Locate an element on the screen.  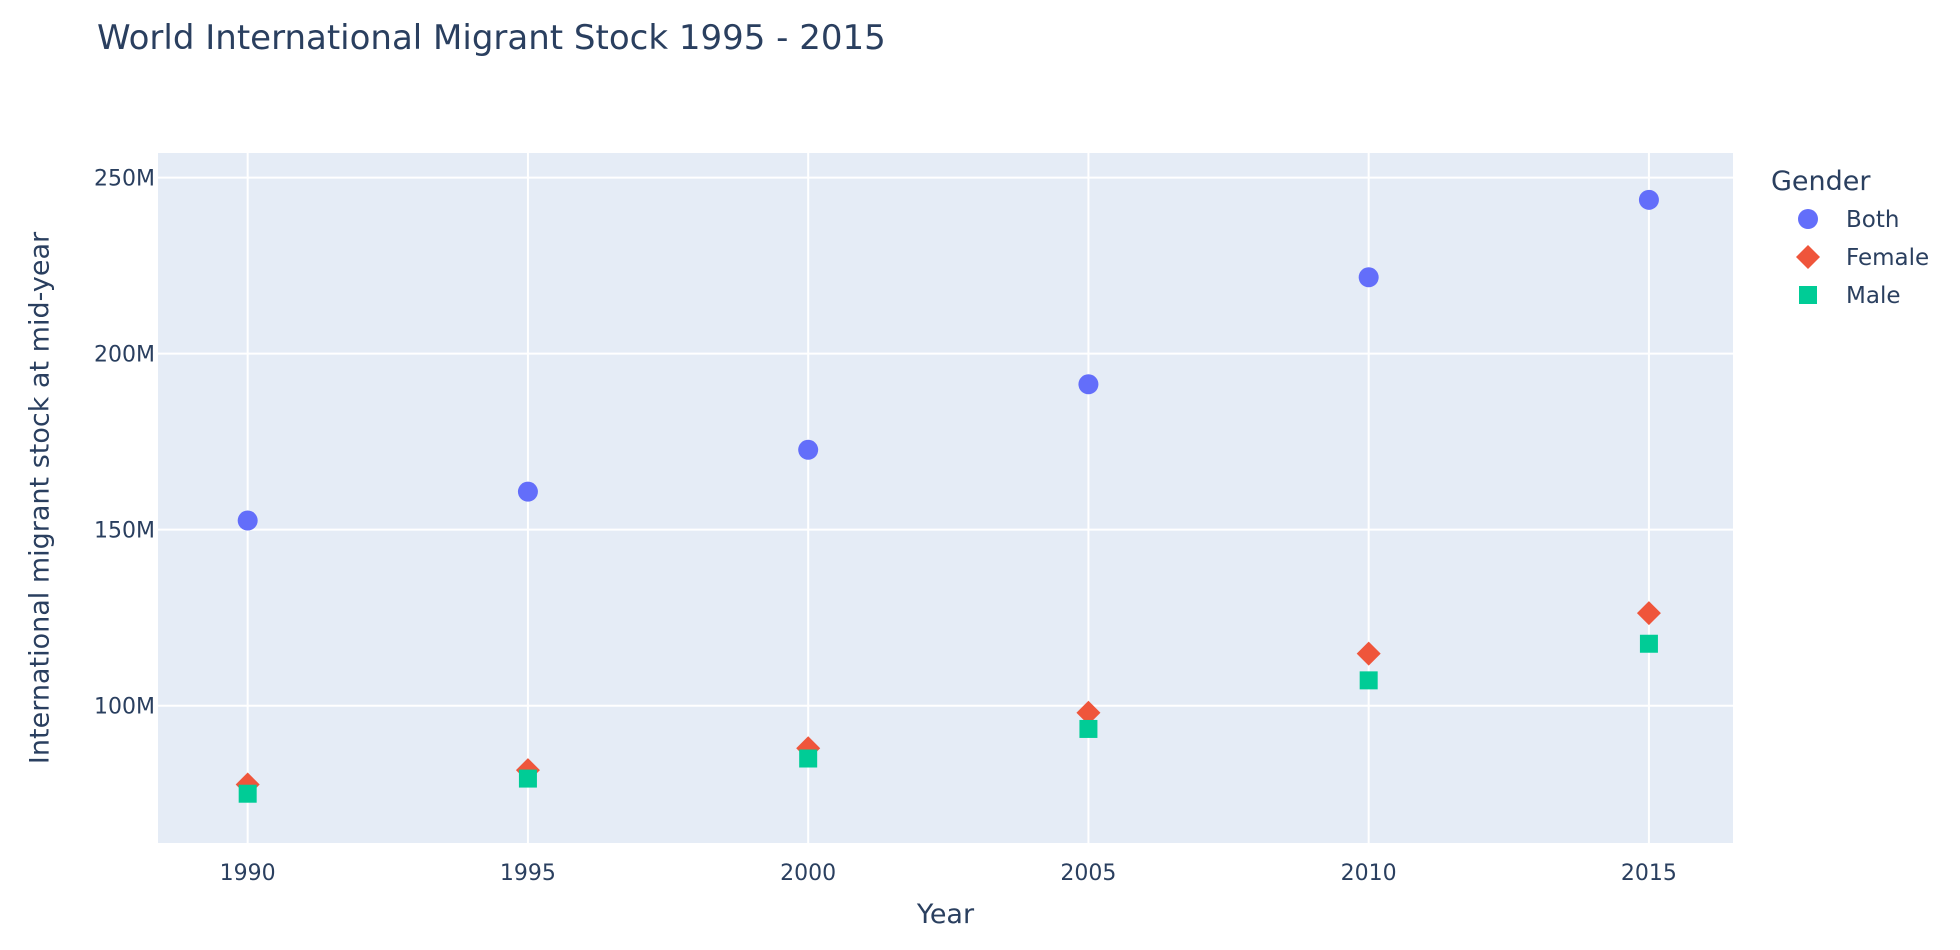
y-tick-label: 250M is located at coordinates (124, 179).